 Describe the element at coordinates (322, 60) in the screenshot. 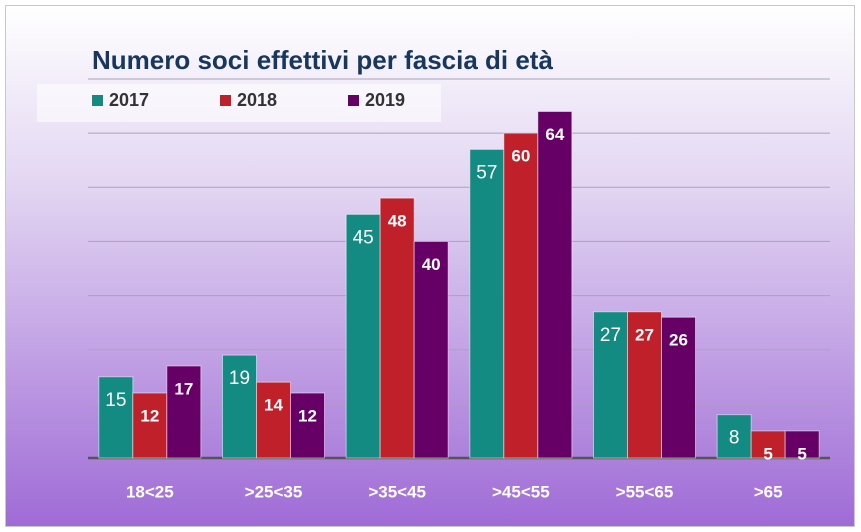

I see `chart-title: Numero soci effettivi per fascia di età` at that location.